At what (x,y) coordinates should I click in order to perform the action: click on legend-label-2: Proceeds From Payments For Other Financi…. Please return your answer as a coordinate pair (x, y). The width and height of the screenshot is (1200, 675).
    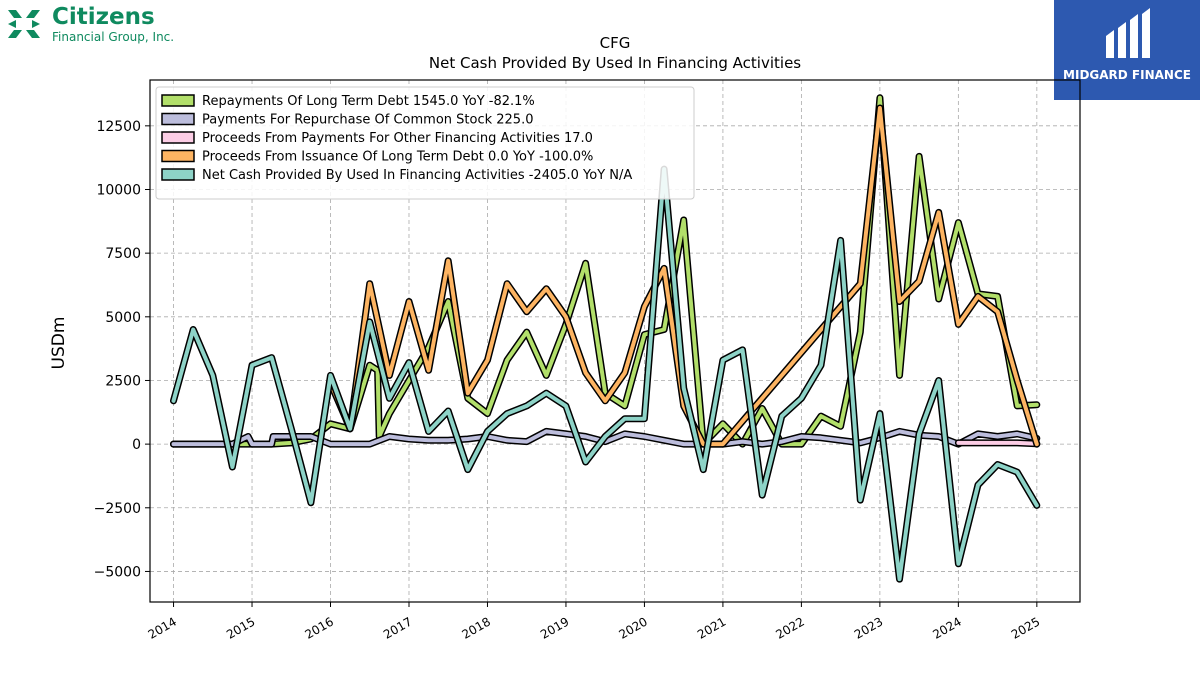
    Looking at the image, I should click on (397, 138).